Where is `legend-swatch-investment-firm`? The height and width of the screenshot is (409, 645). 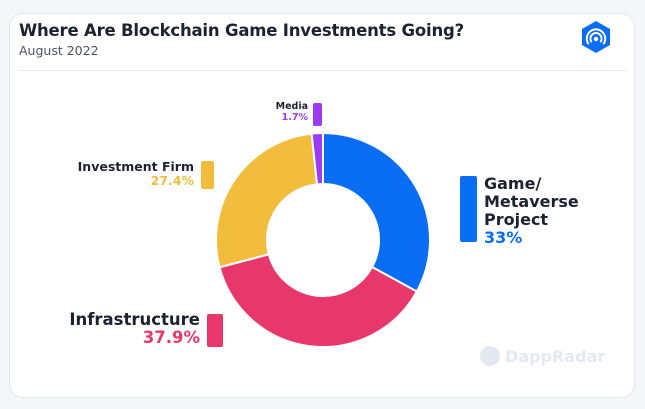 legend-swatch-investment-firm is located at coordinates (207, 175).